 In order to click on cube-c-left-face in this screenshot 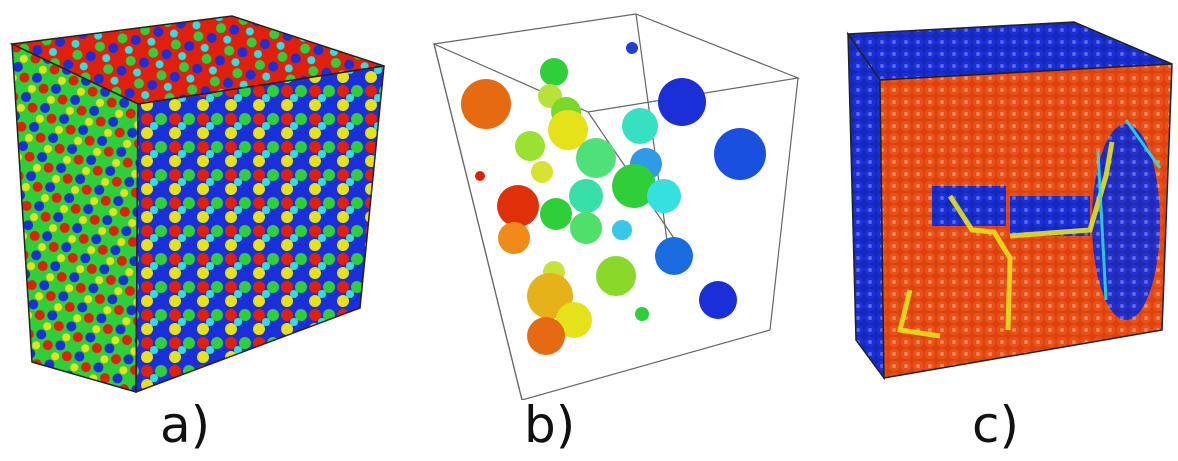, I will do `click(866, 206)`.